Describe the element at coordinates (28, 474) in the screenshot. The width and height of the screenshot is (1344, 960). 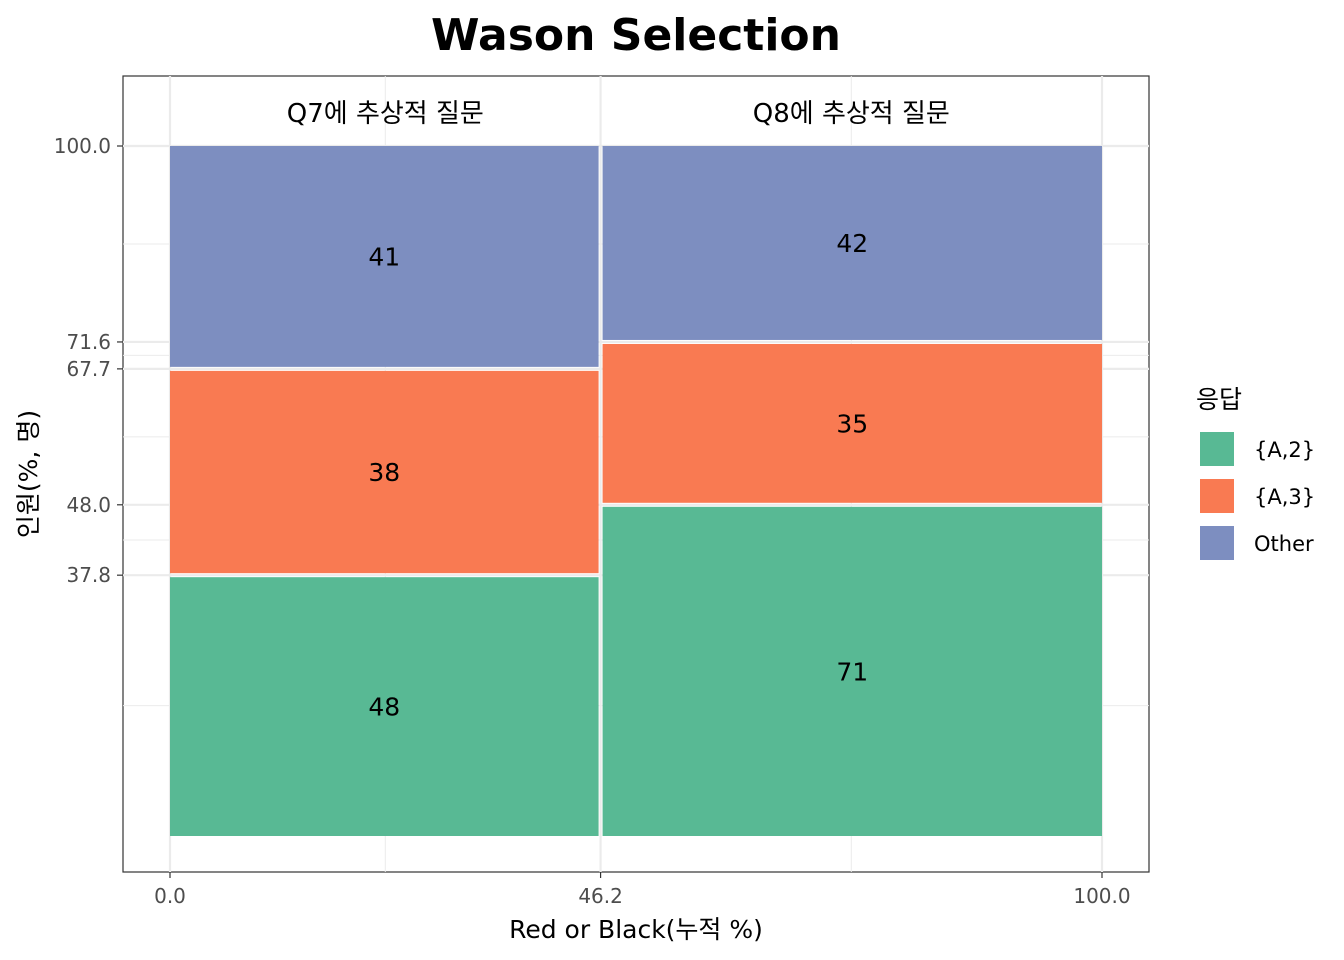
I see `y-axis-title: 인원(%, 명)` at that location.